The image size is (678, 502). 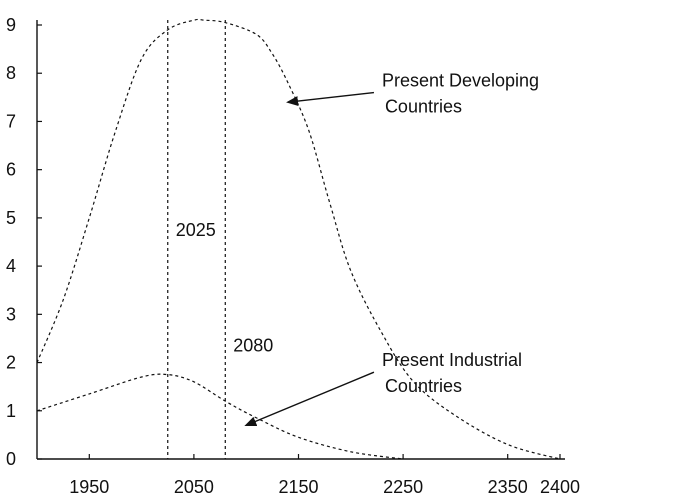 What do you see at coordinates (194, 487) in the screenshot?
I see `x-tick-label: 2050` at bounding box center [194, 487].